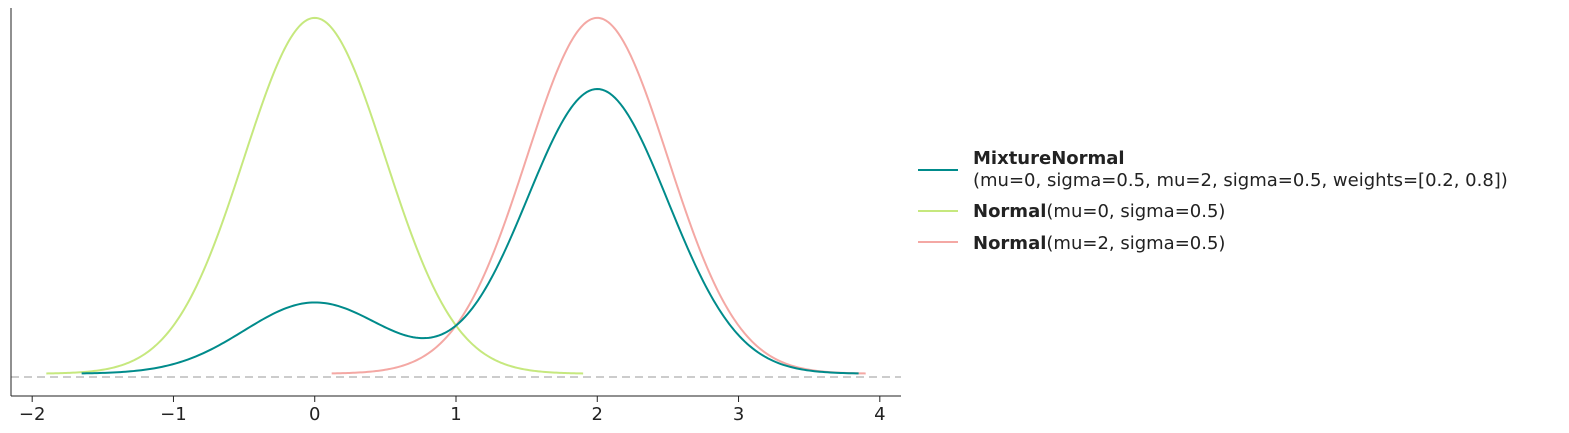 This screenshot has width=1569, height=433. I want to click on x-ticks: −2 −1 0 1 2 3 4, so click(452, 410).